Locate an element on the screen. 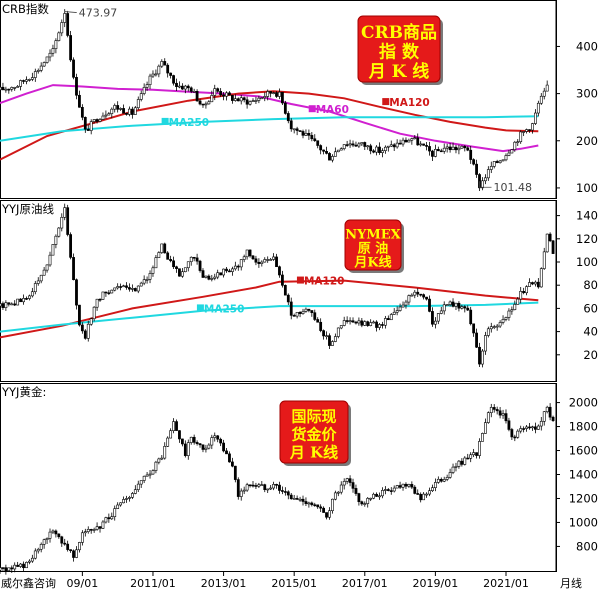  y-tick-label: 120 is located at coordinates (587, 239).